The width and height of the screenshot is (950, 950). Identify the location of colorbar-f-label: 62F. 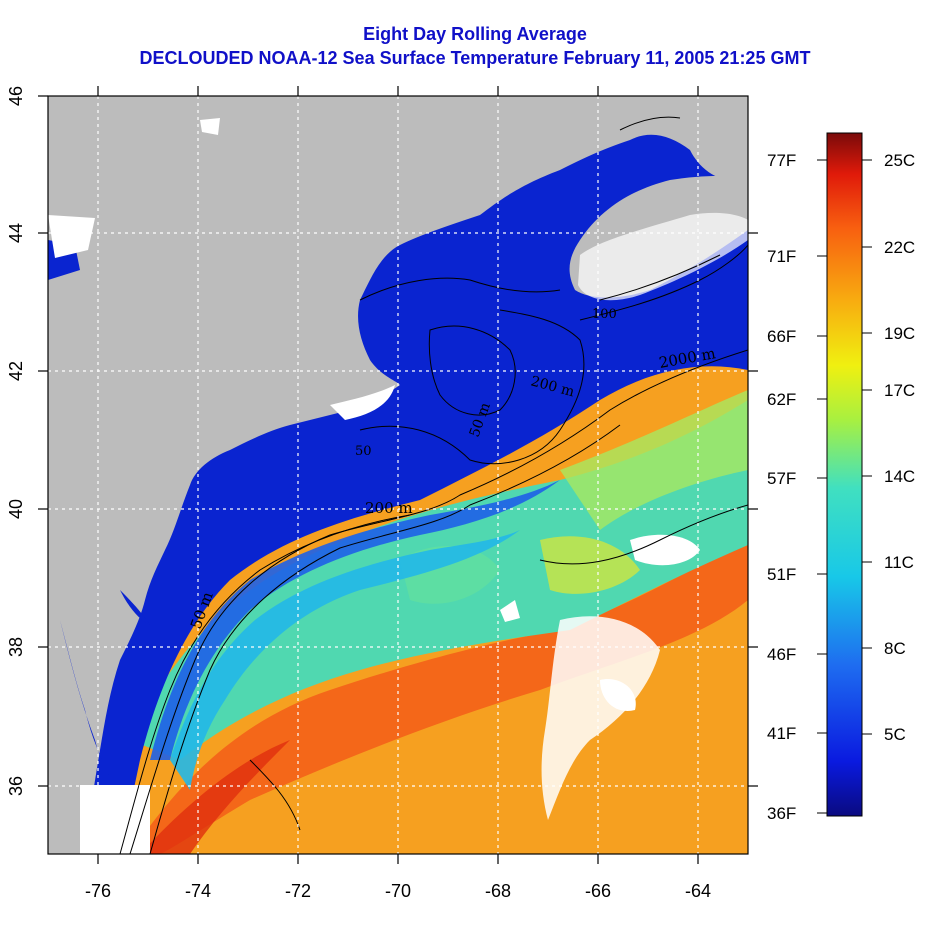
(781, 399).